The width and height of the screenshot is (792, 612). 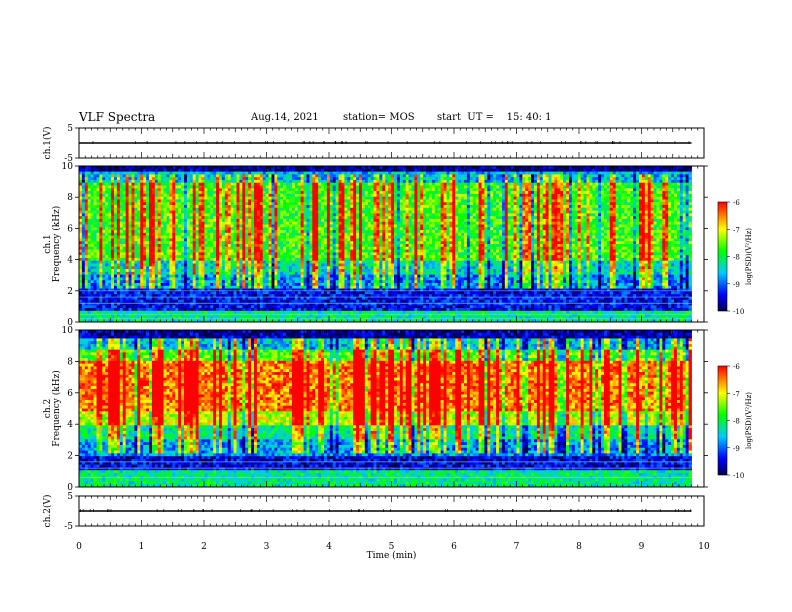 What do you see at coordinates (642, 547) in the screenshot?
I see `x-tick-label: 9` at bounding box center [642, 547].